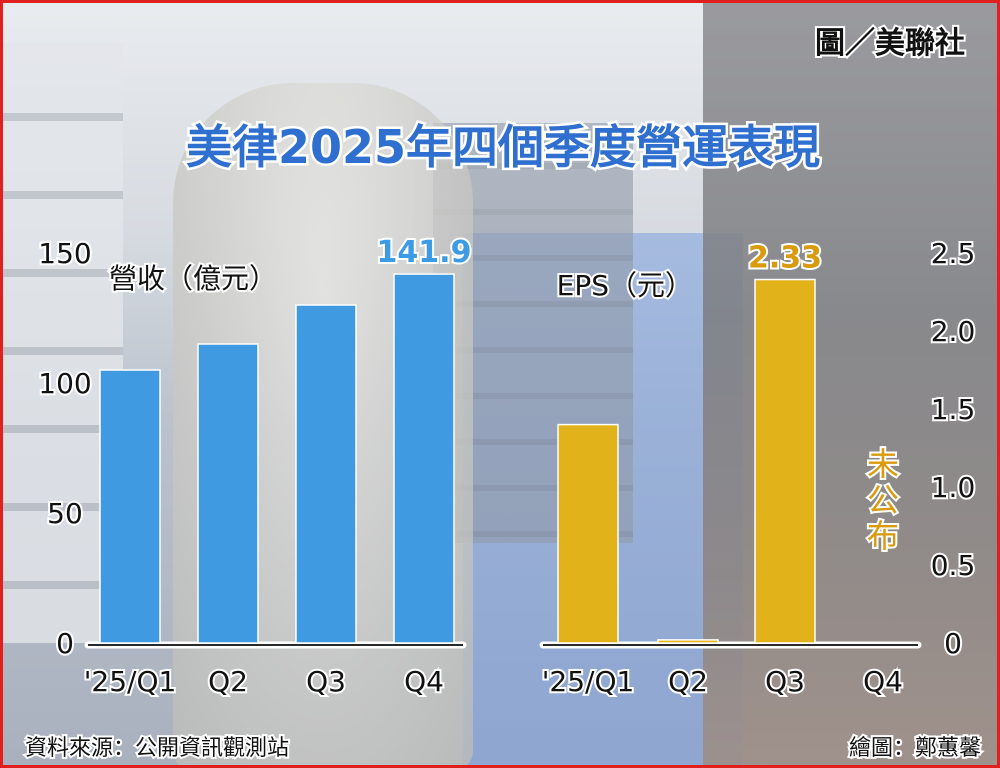 The image size is (1000, 768). Describe the element at coordinates (424, 681) in the screenshot. I see `revenue-category-label: Q4` at that location.